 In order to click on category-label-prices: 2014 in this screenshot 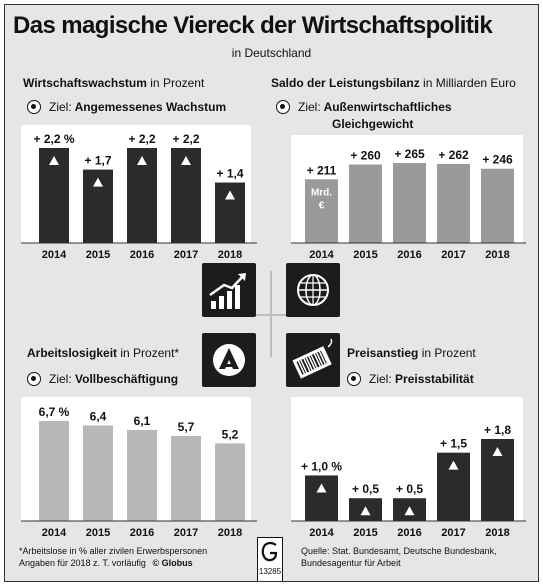, I will do `click(321, 533)`.